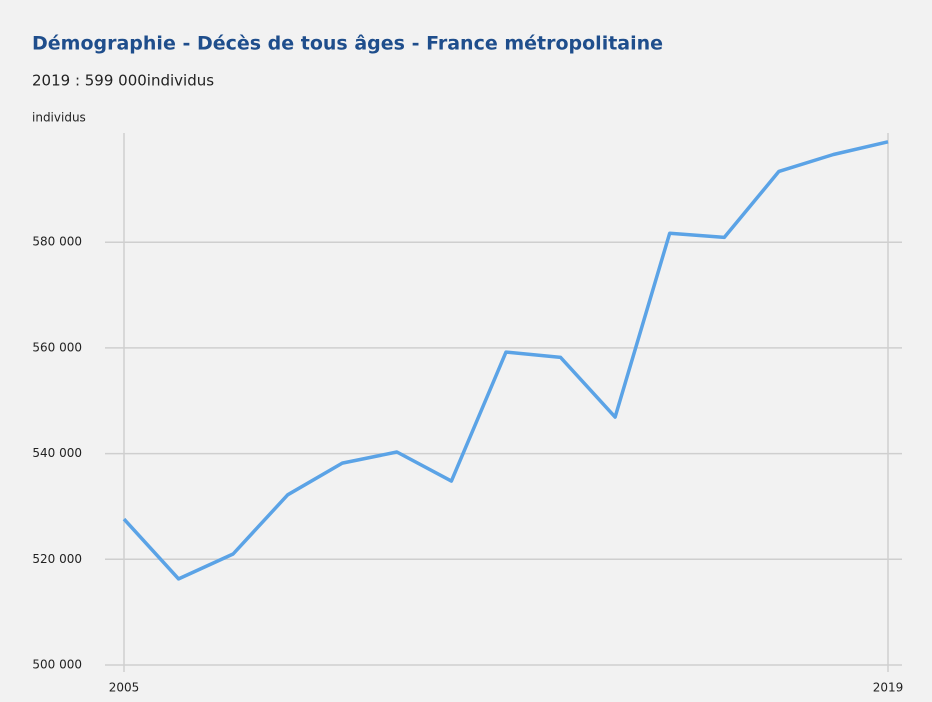  What do you see at coordinates (57, 347) in the screenshot?
I see `y-tick-label: 560 000` at bounding box center [57, 347].